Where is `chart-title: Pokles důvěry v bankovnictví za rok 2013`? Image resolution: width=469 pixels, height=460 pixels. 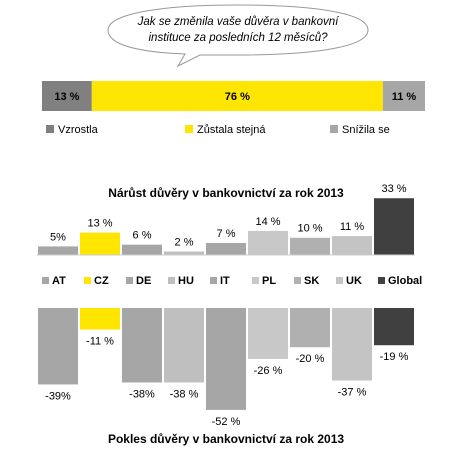
chart-title: Pokles důvěry v bankovnictví za rok 2013 is located at coordinates (226, 439).